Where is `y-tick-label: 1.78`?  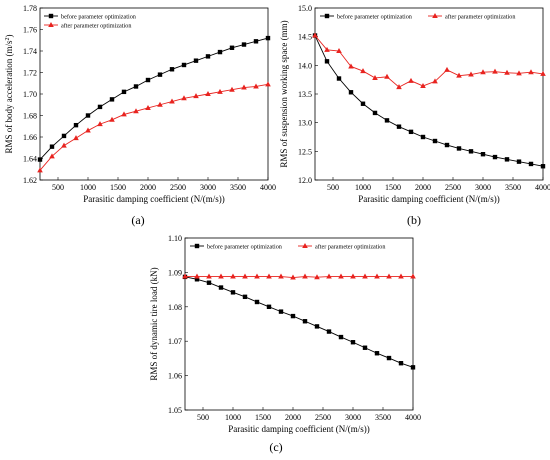
y-tick-label: 1.78 is located at coordinates (30, 8).